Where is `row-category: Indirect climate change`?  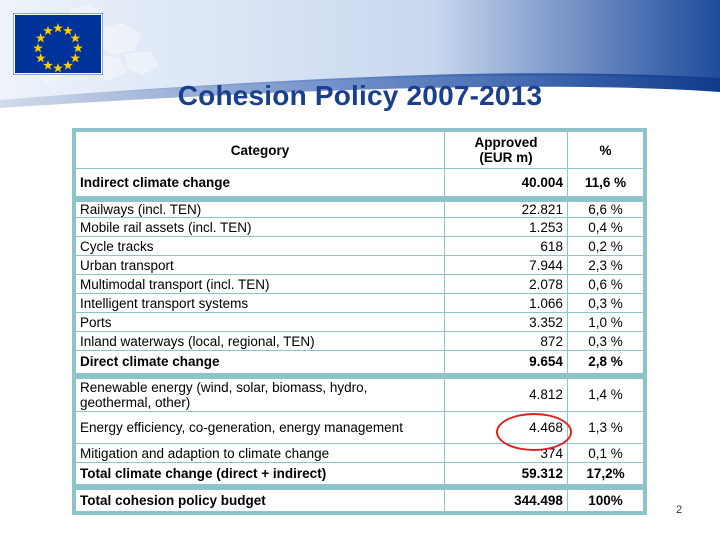
row-category: Indirect climate change is located at coordinates (259, 183).